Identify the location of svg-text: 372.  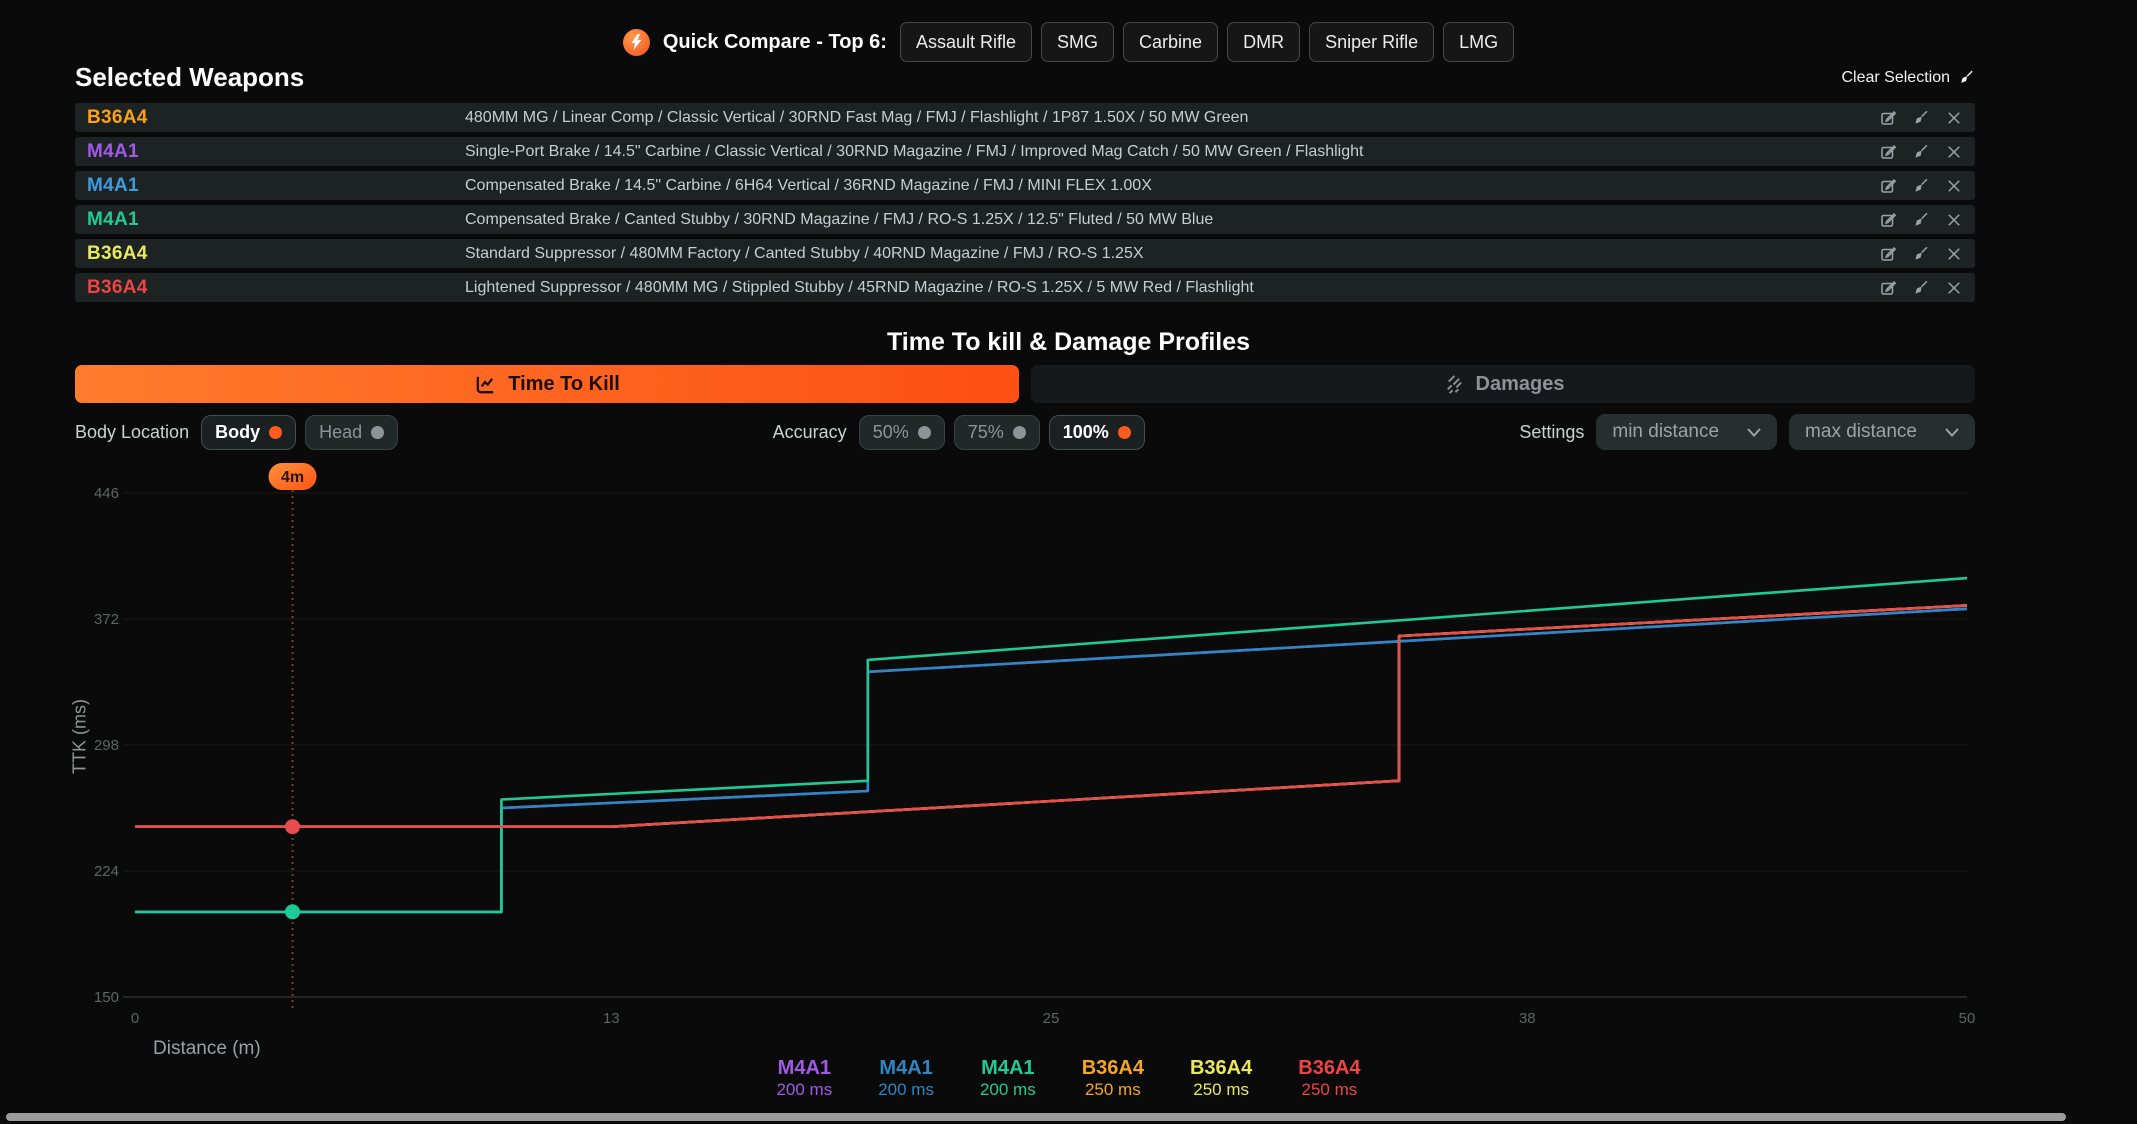
(106, 619).